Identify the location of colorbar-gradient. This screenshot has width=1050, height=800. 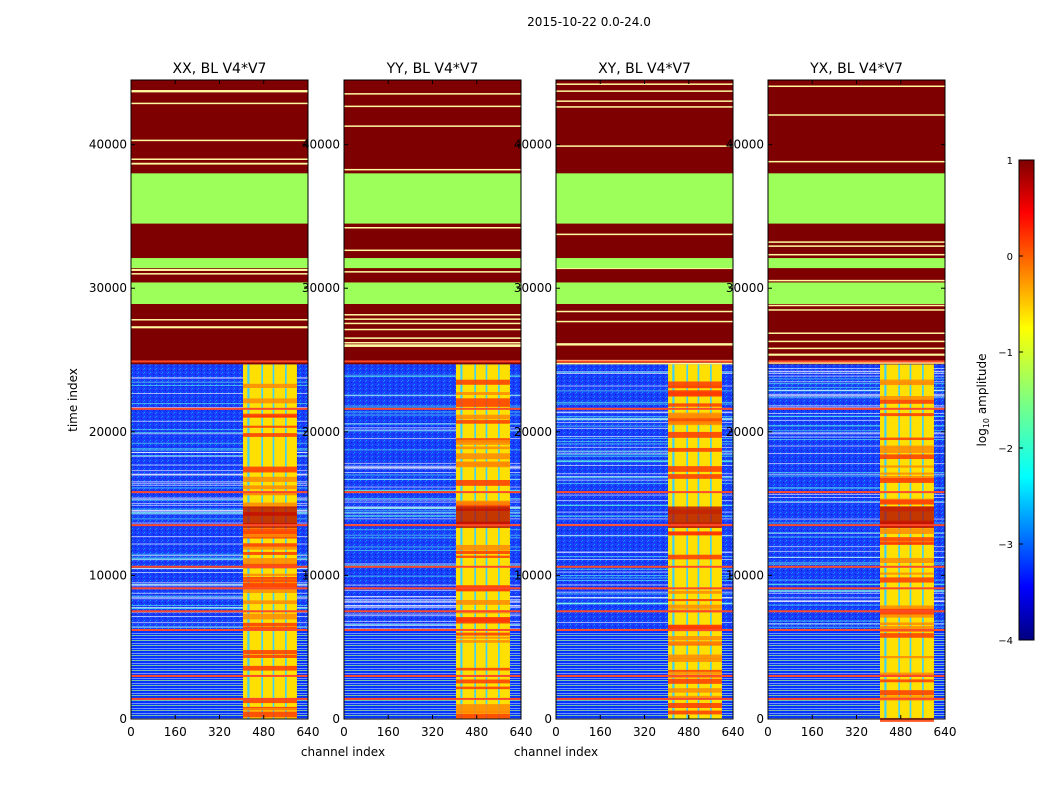
(1026, 400).